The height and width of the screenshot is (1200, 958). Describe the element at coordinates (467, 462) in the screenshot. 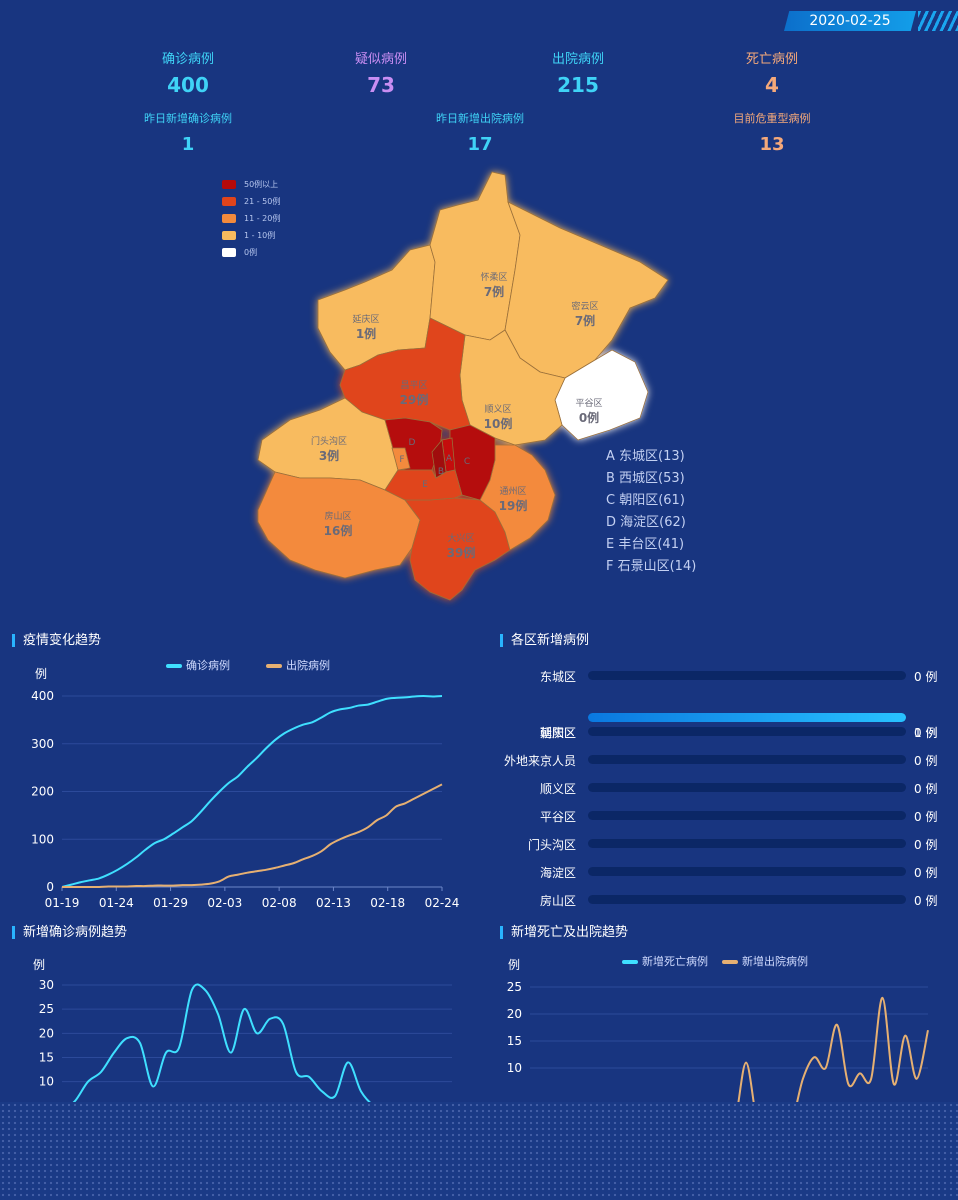

I see `region-letter: C` at that location.